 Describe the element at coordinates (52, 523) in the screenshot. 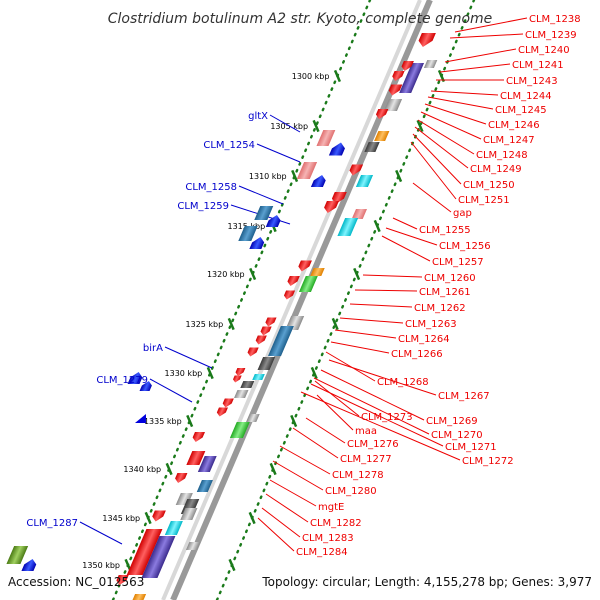

I see `forward-gene-label: CLM_1287` at that location.